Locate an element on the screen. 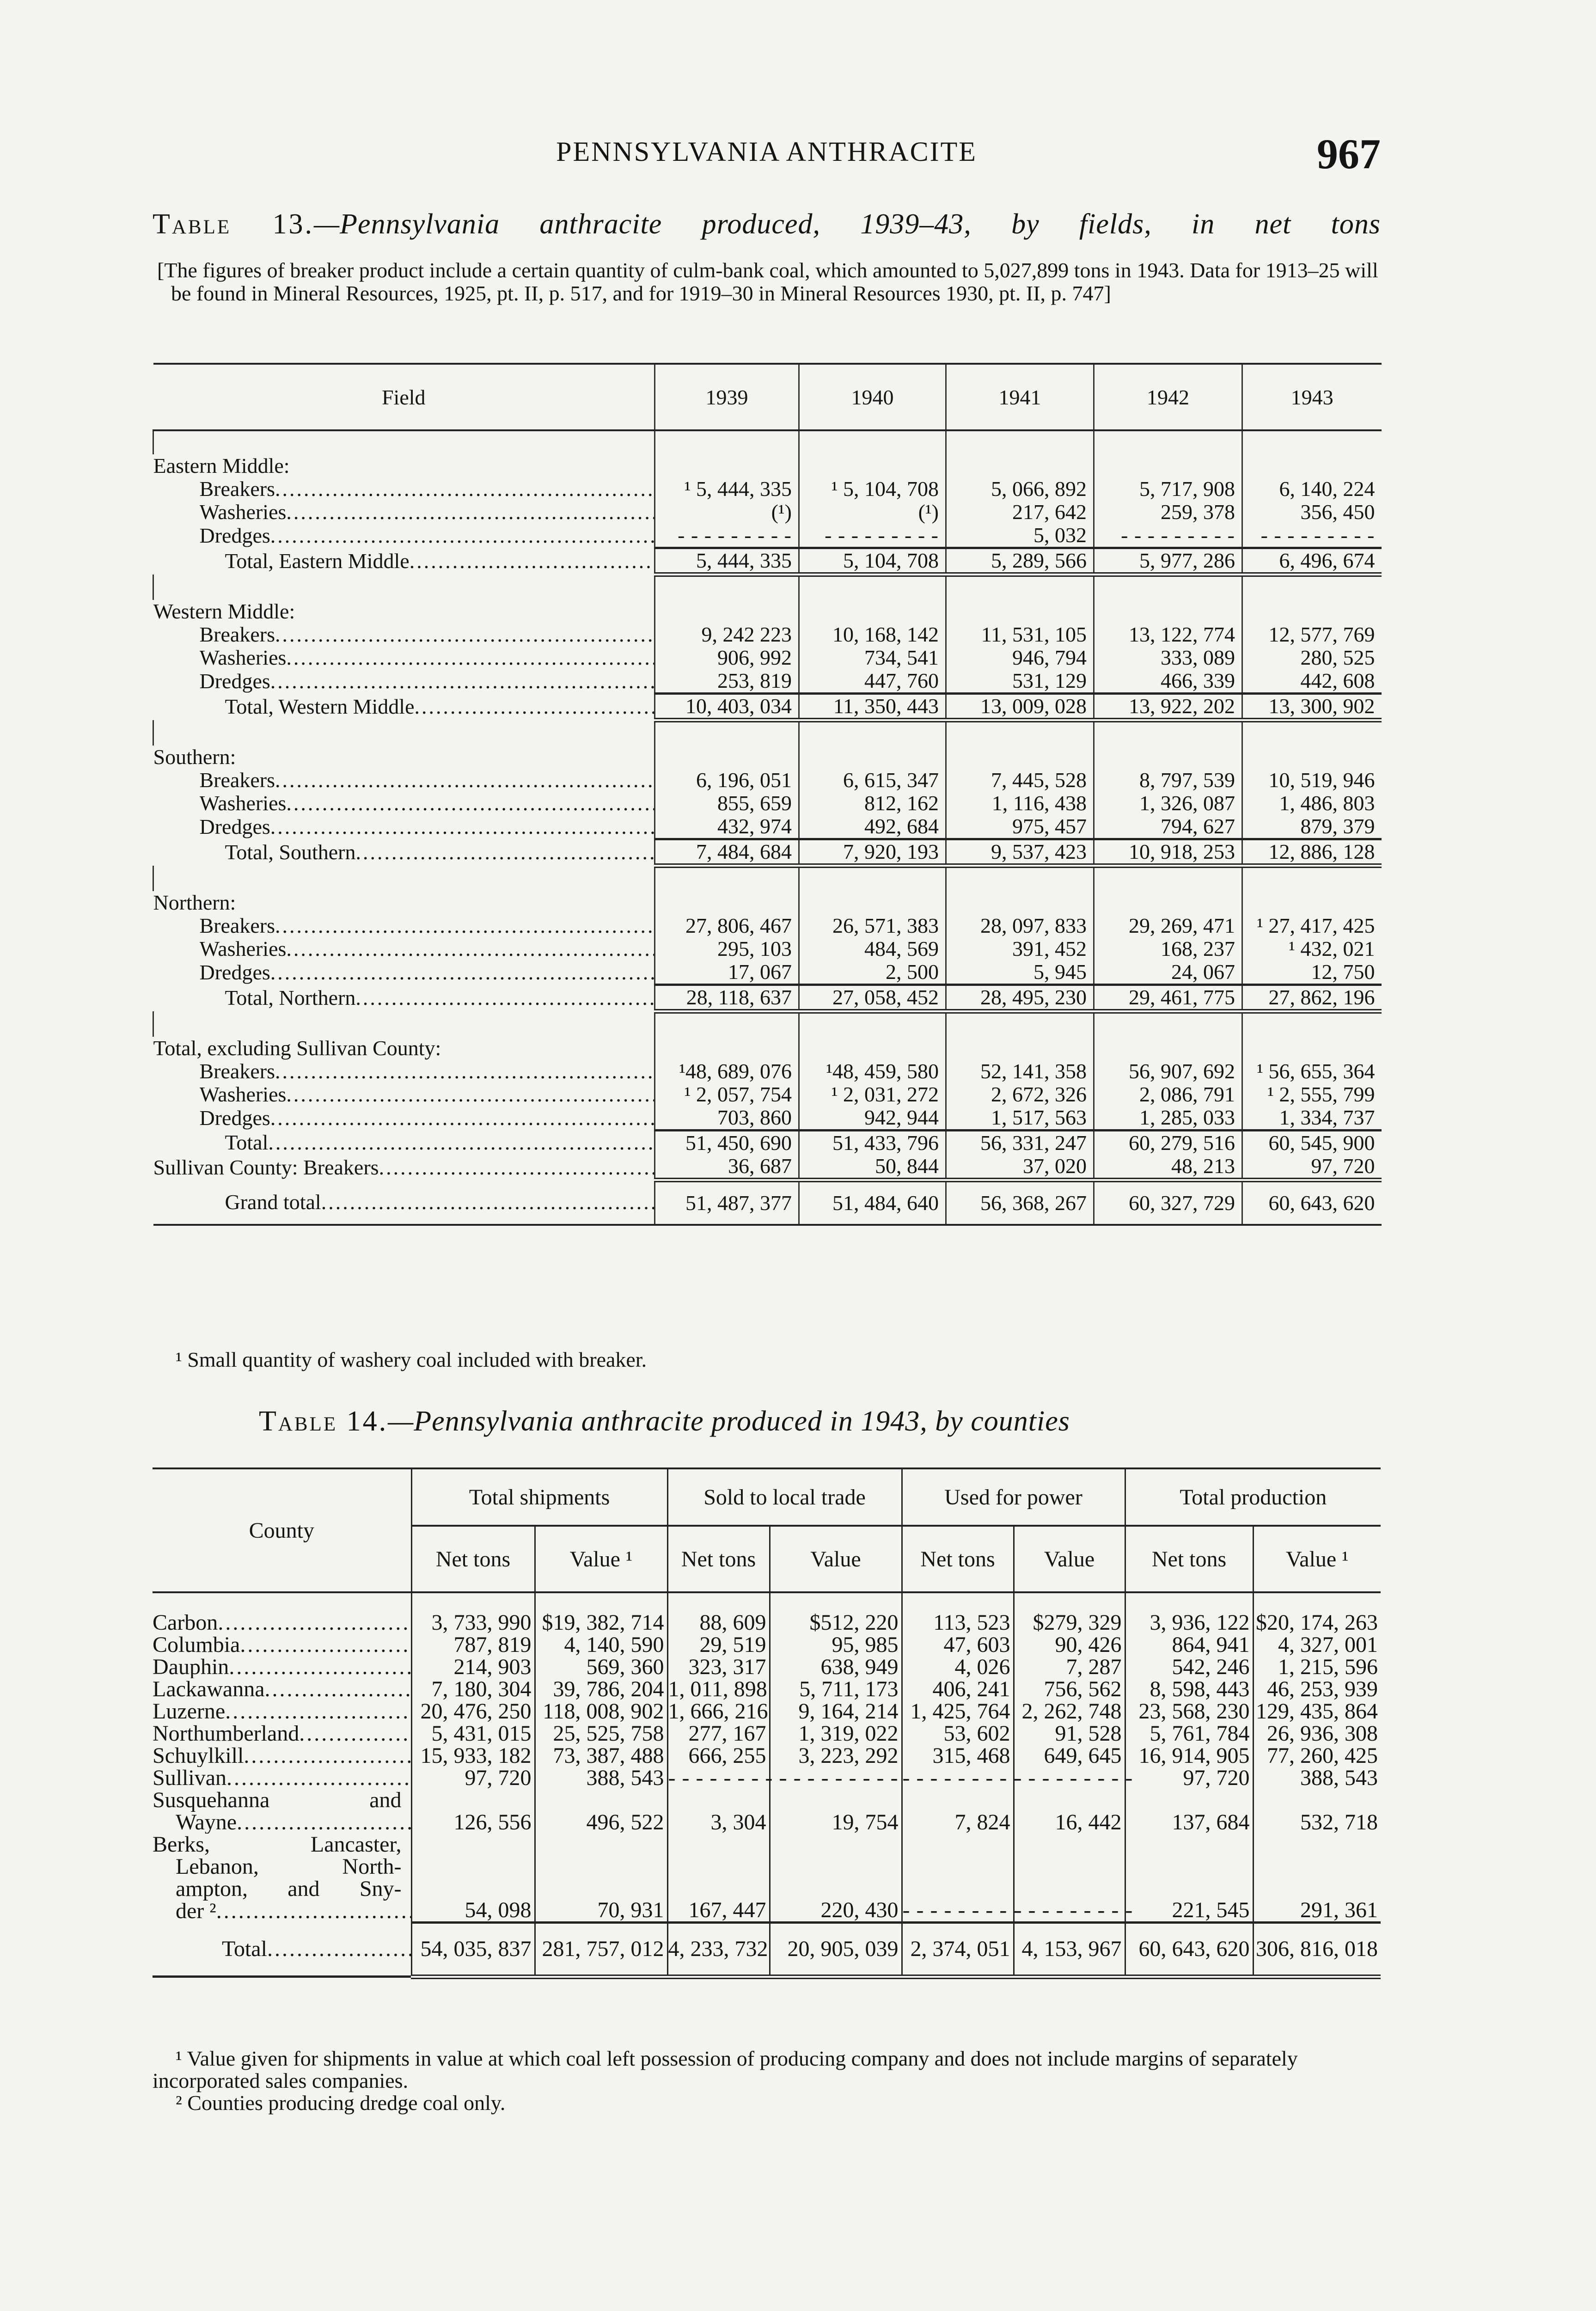 The height and width of the screenshot is (2311, 1596). value-cell: 496, 522 is located at coordinates (600, 1811).